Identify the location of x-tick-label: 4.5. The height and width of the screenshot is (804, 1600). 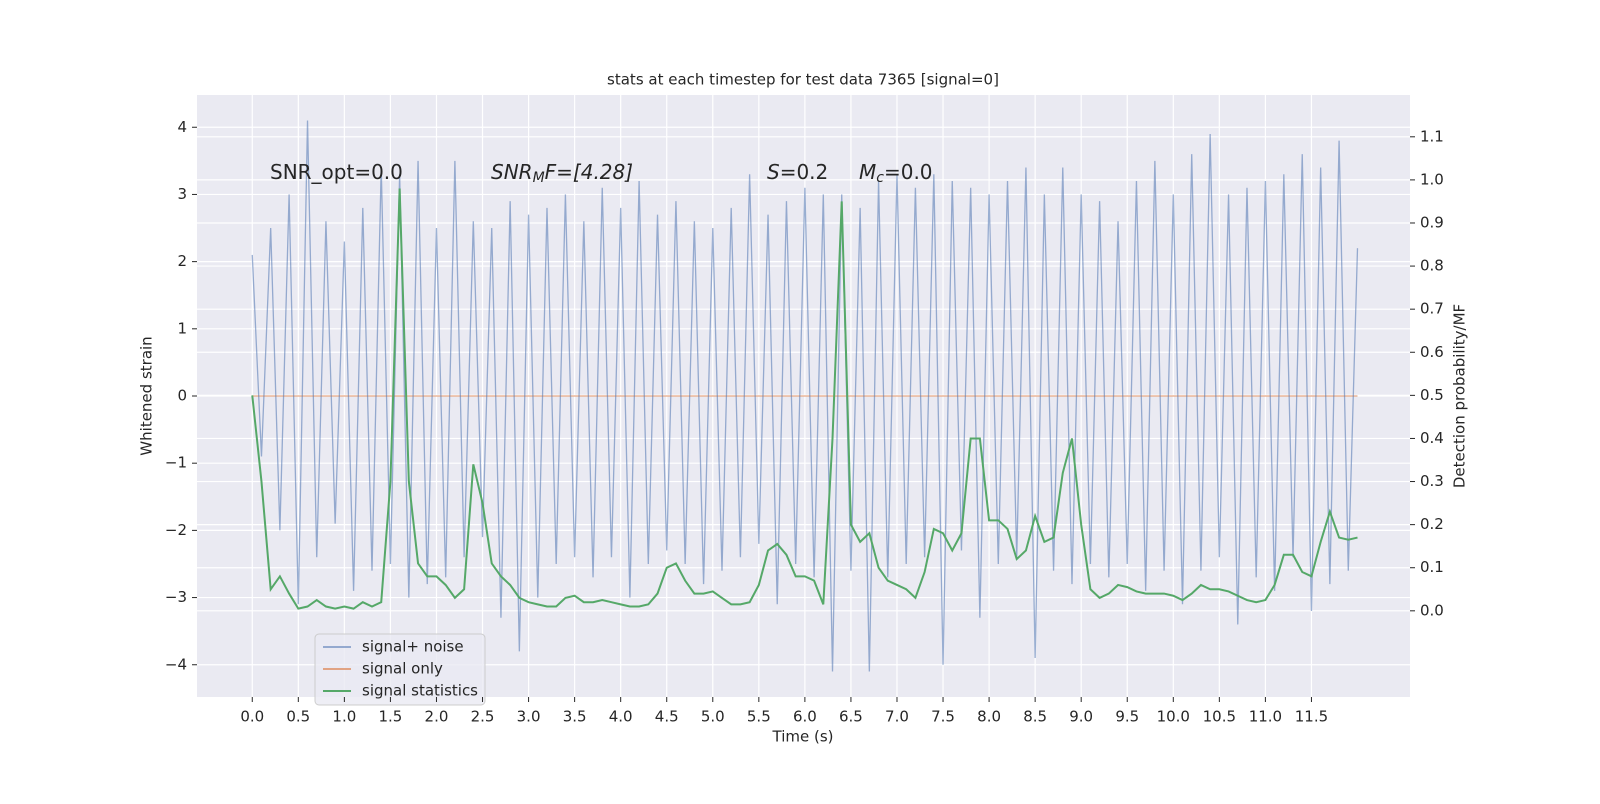
(667, 717).